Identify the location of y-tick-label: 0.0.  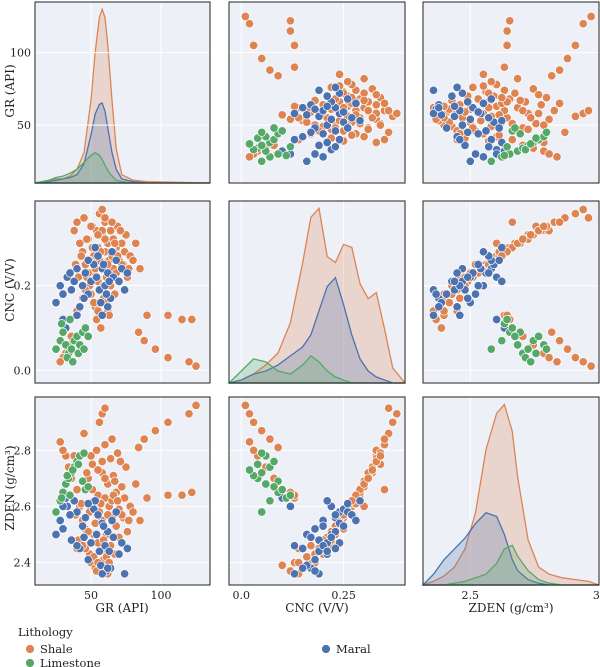
(23, 370).